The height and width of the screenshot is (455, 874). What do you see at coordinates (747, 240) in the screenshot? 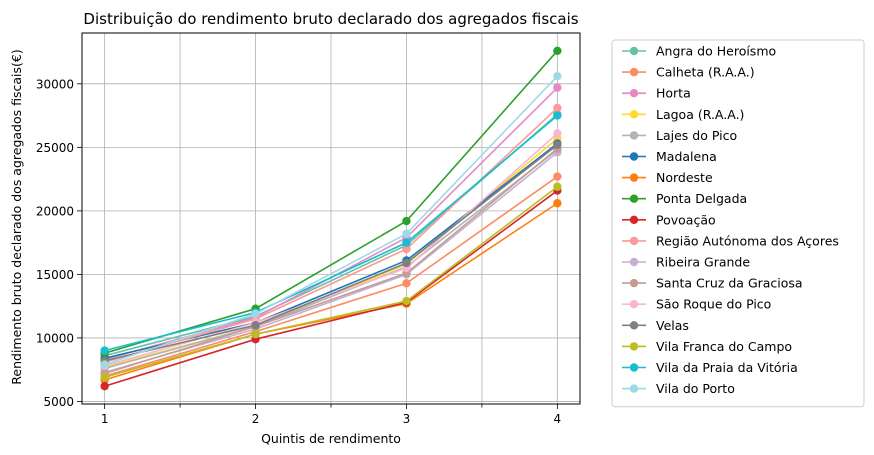
I see `legend-label: Região Autónoma dos Açores` at bounding box center [747, 240].